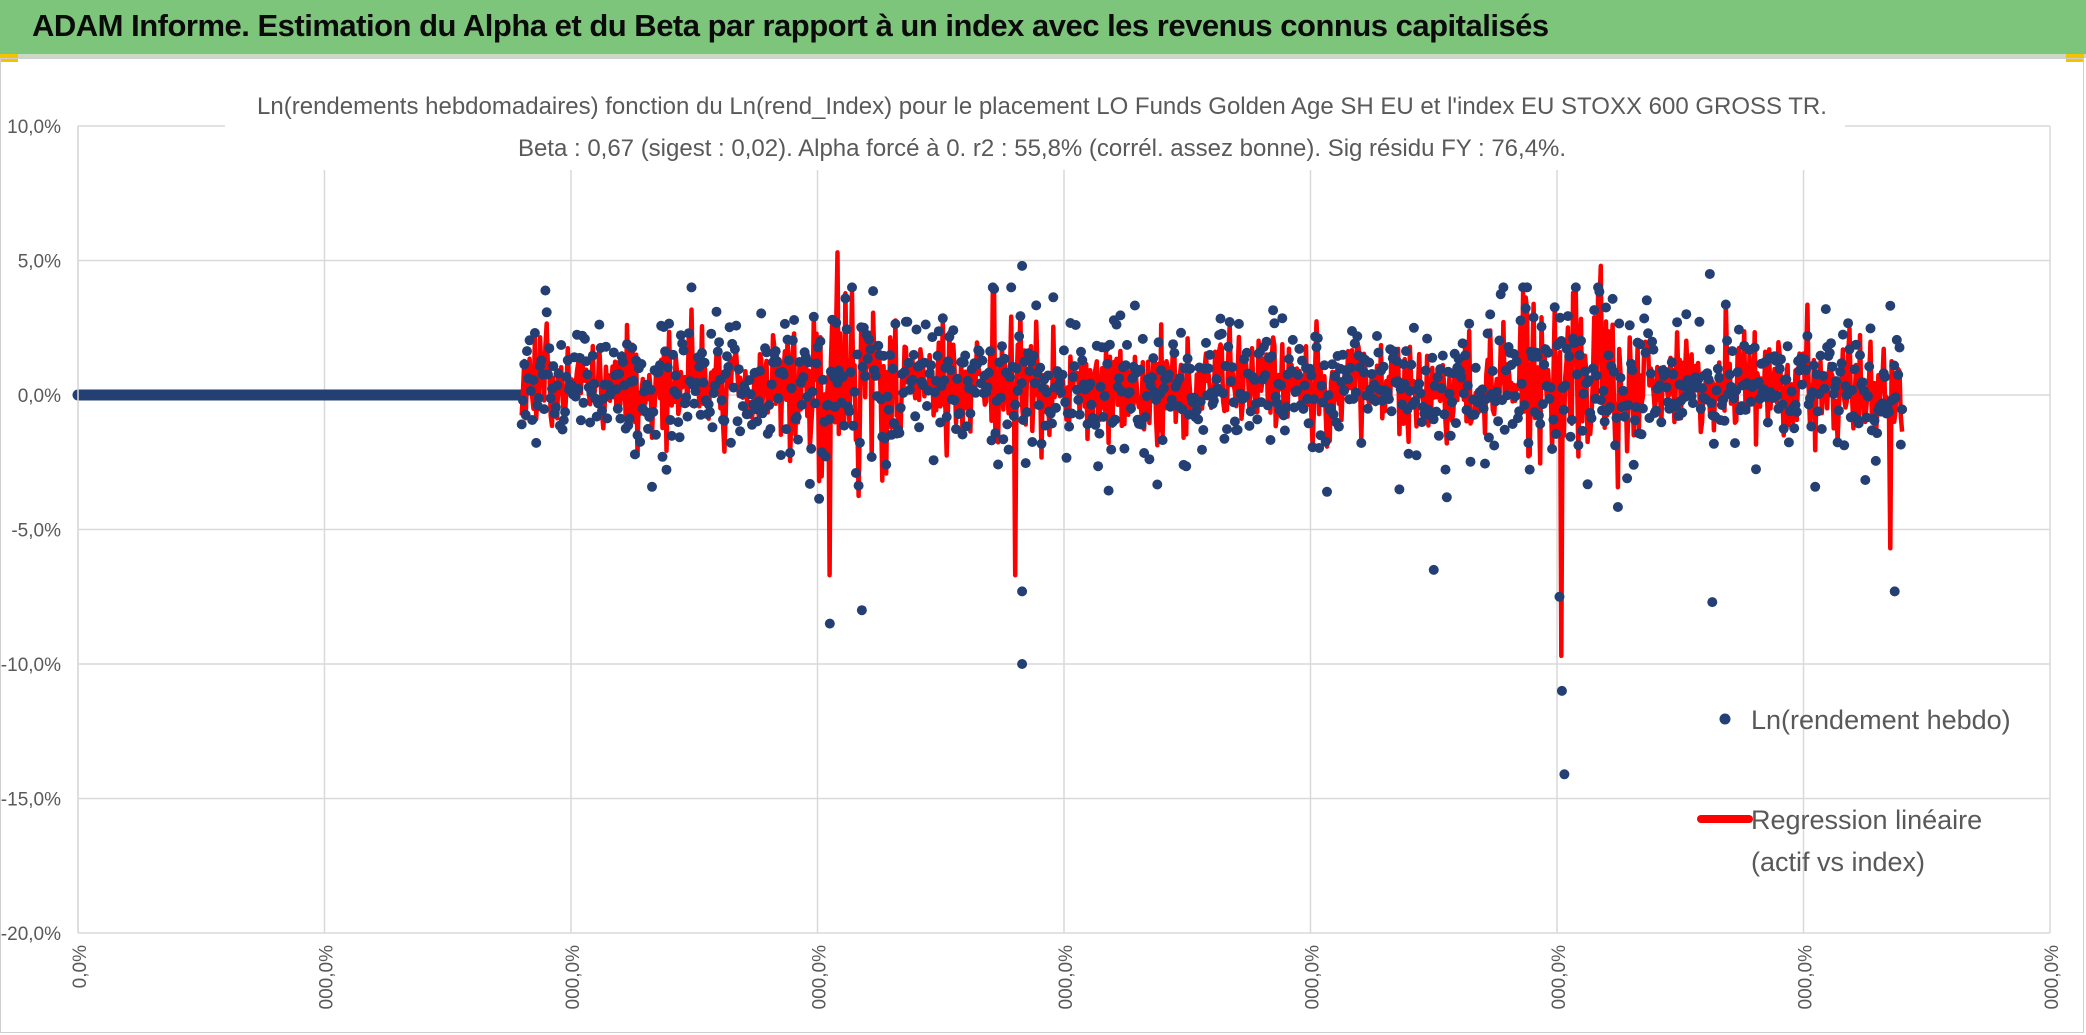 This screenshot has height=1035, width=2086. What do you see at coordinates (80, 966) in the screenshot?
I see `x-tick-label: 0,0%` at bounding box center [80, 966].